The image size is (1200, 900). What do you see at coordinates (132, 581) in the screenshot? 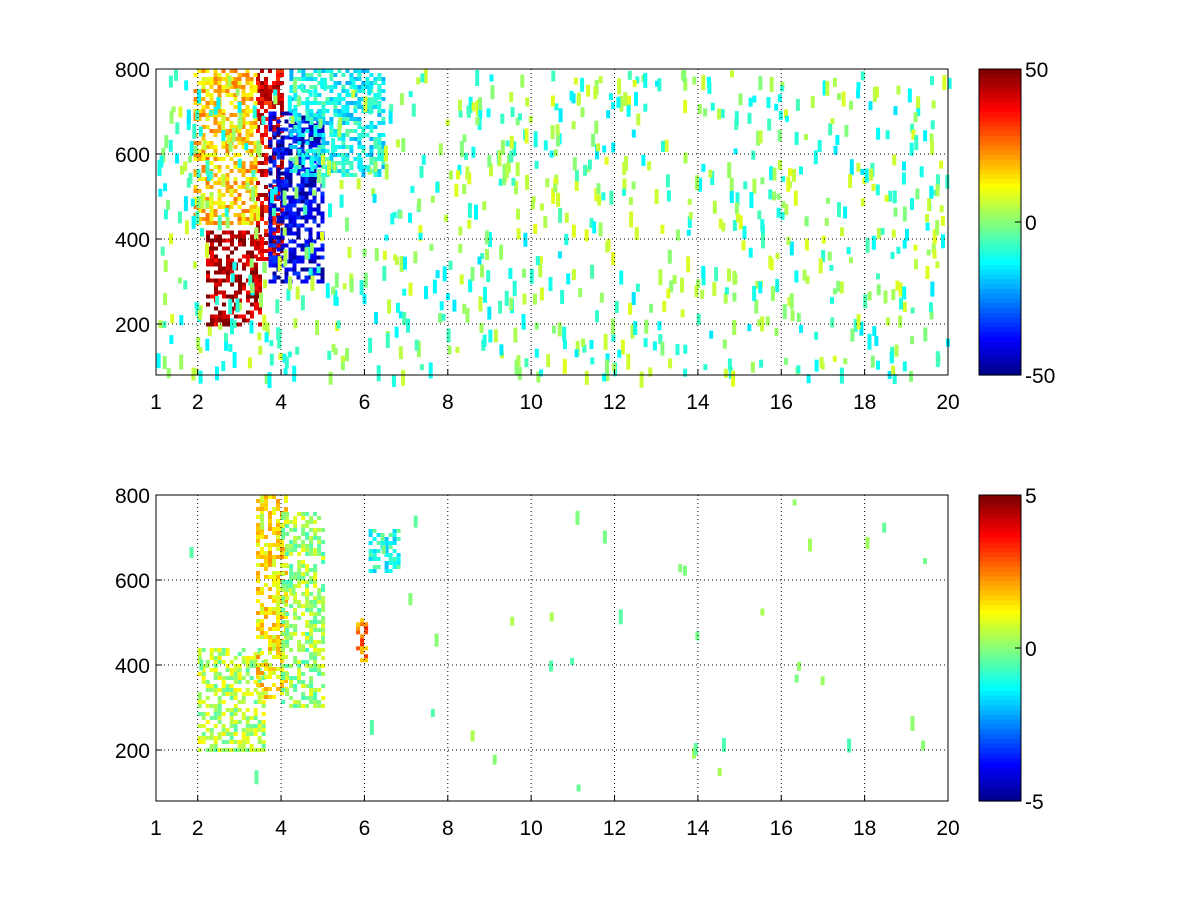
I see `y-tick-label: 600` at bounding box center [132, 581].